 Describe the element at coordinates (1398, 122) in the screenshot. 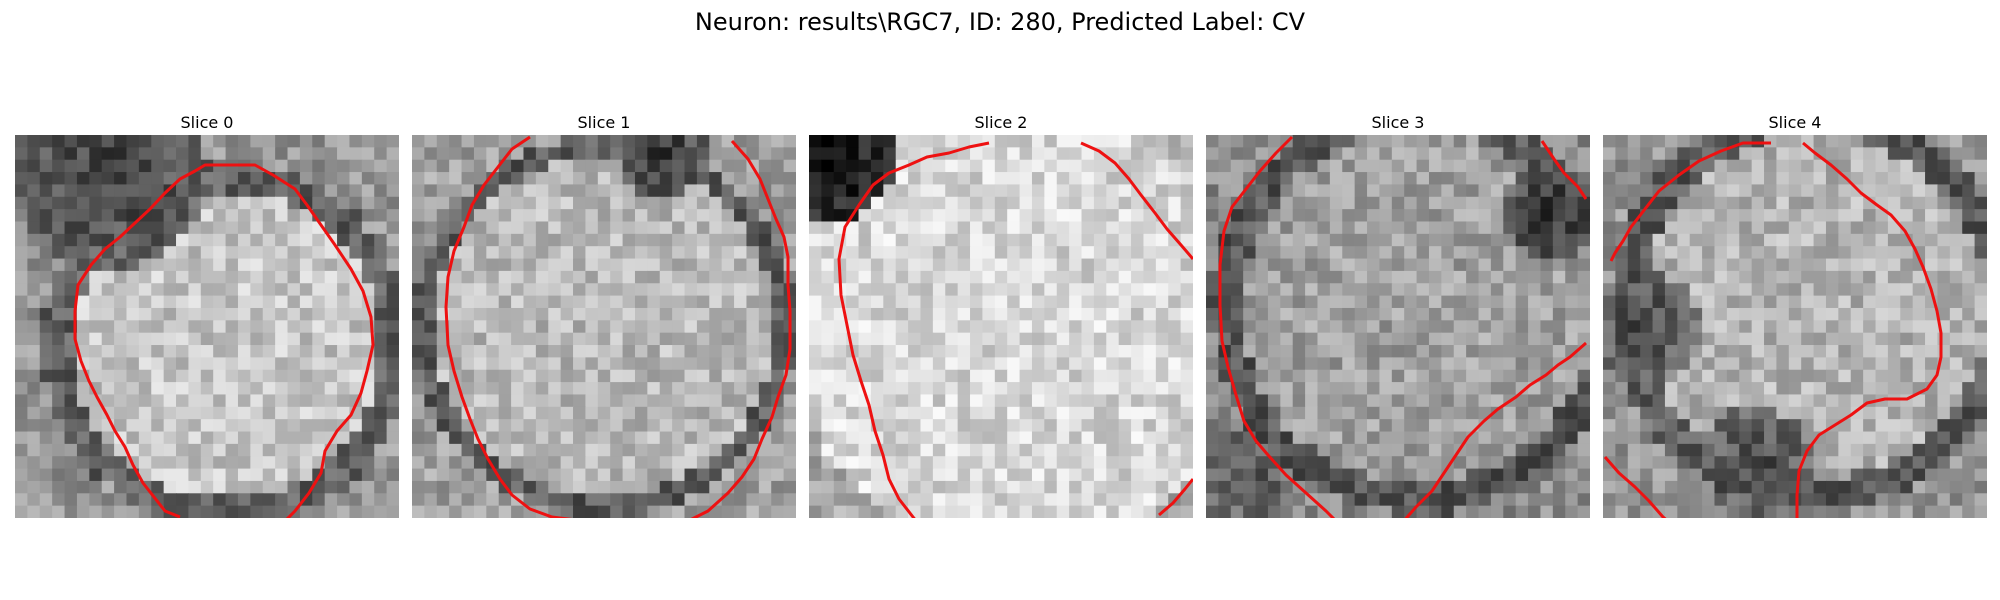

I see `slice-title: Slice 3` at that location.